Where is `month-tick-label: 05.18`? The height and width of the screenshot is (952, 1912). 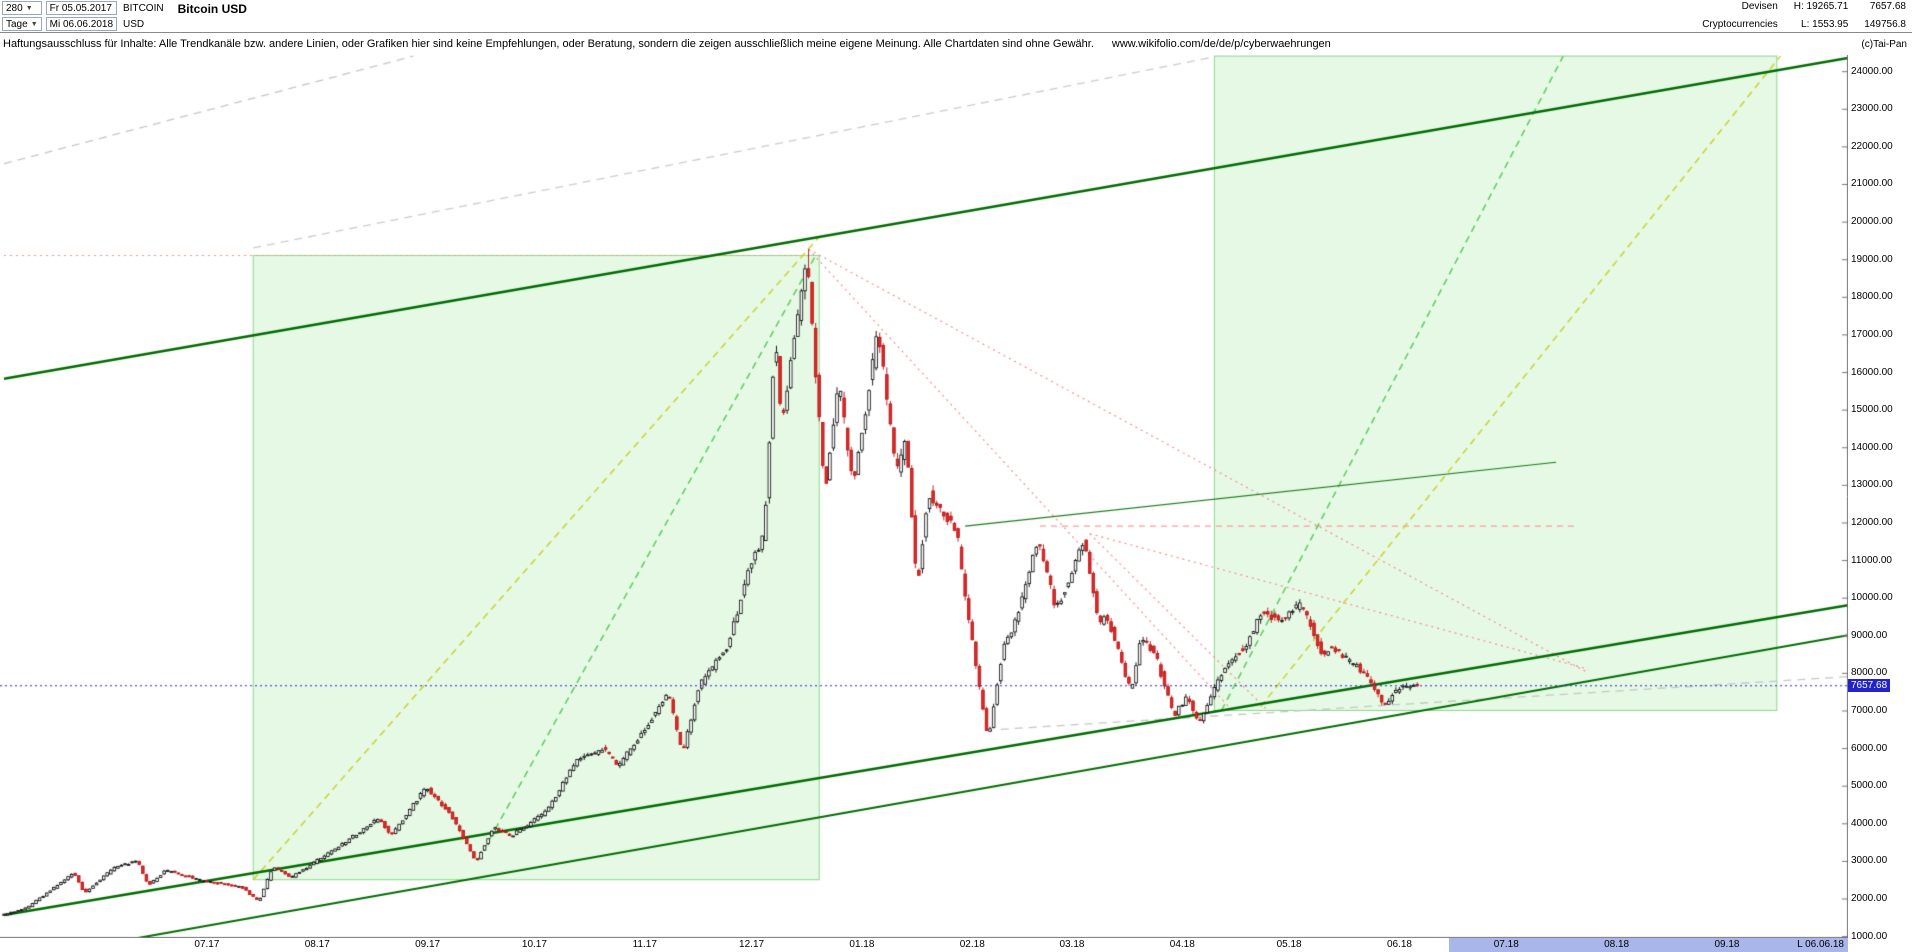
month-tick-label: 05.18 is located at coordinates (1289, 944).